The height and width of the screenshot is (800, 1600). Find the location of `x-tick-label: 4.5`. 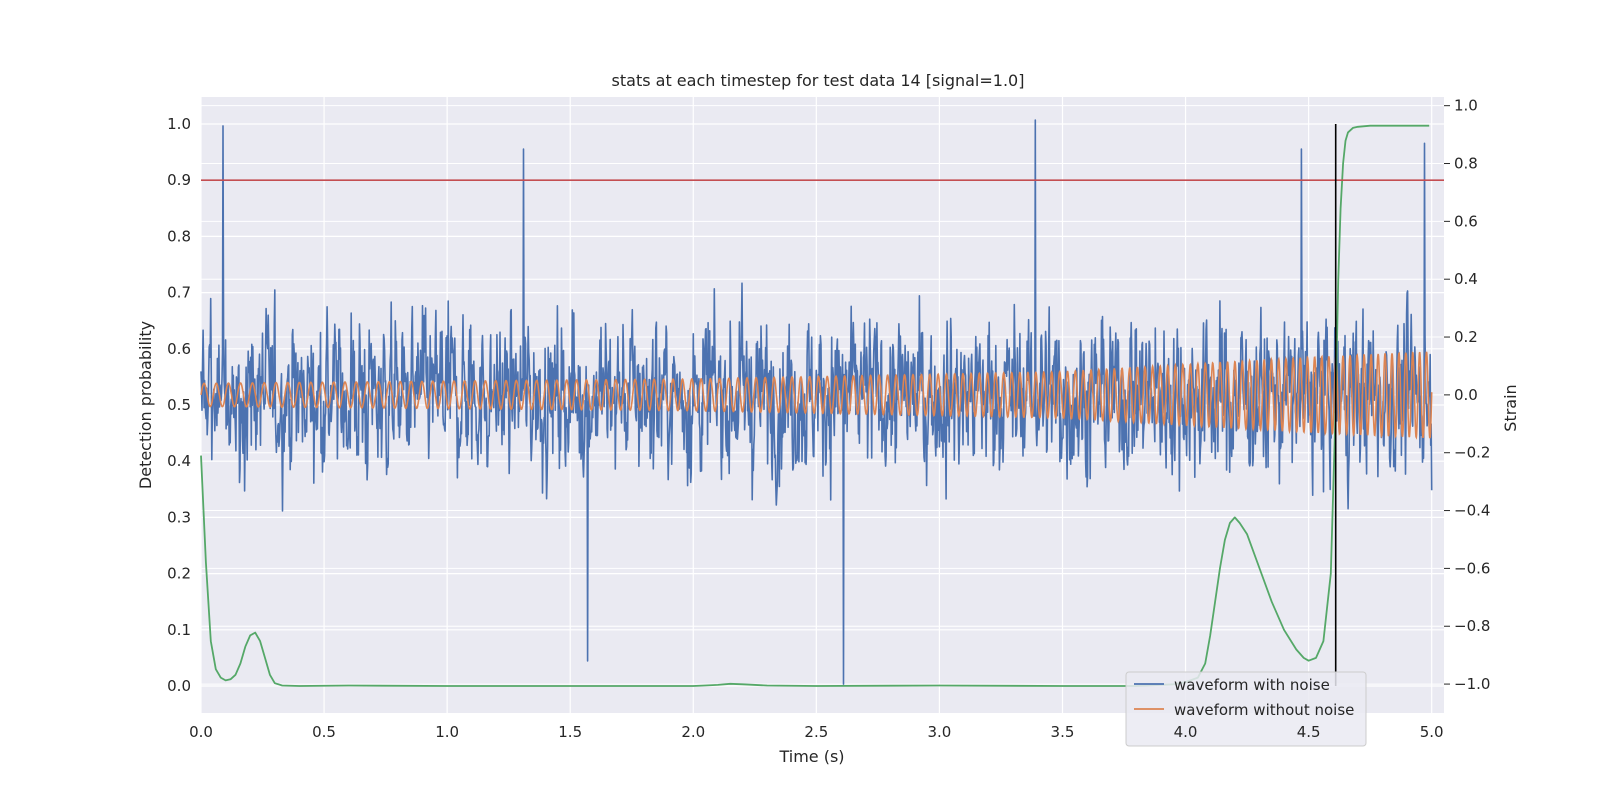

x-tick-label: 4.5 is located at coordinates (1309, 732).